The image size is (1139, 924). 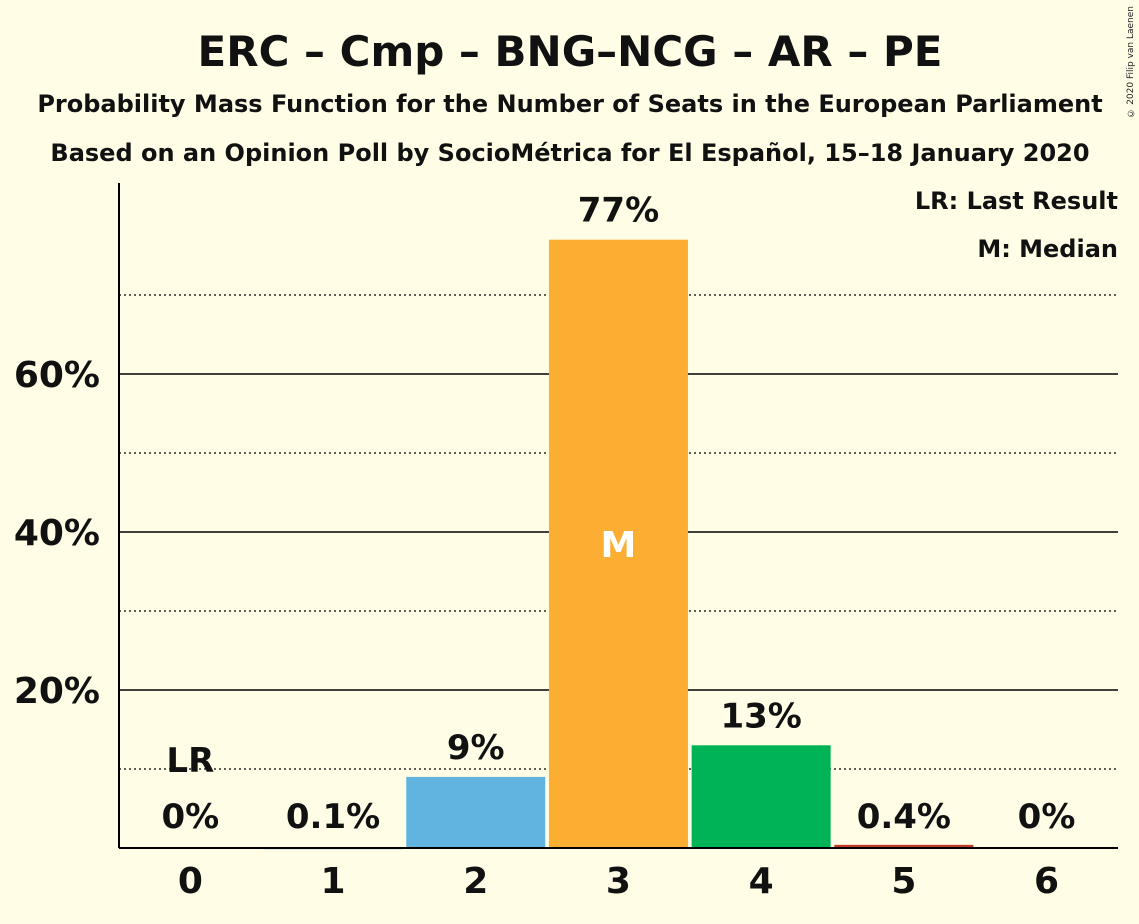 What do you see at coordinates (190, 761) in the screenshot?
I see `last-result-marker: LR` at bounding box center [190, 761].